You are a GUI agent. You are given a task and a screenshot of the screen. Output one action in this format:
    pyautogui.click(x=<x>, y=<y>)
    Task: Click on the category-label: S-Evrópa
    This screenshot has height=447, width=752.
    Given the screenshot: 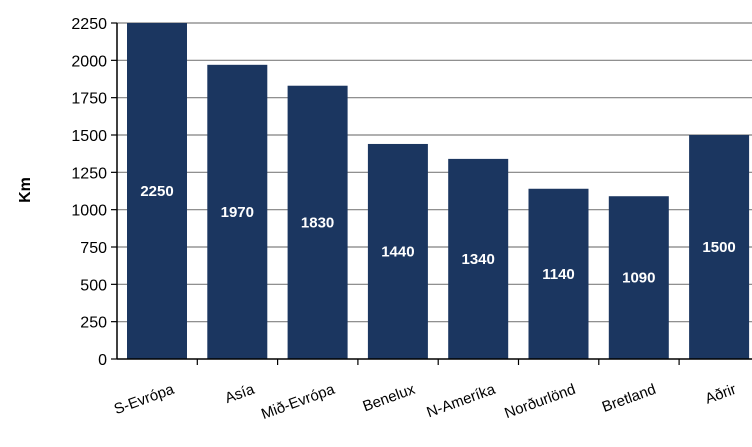 What is the action you would take?
    pyautogui.click(x=144, y=400)
    